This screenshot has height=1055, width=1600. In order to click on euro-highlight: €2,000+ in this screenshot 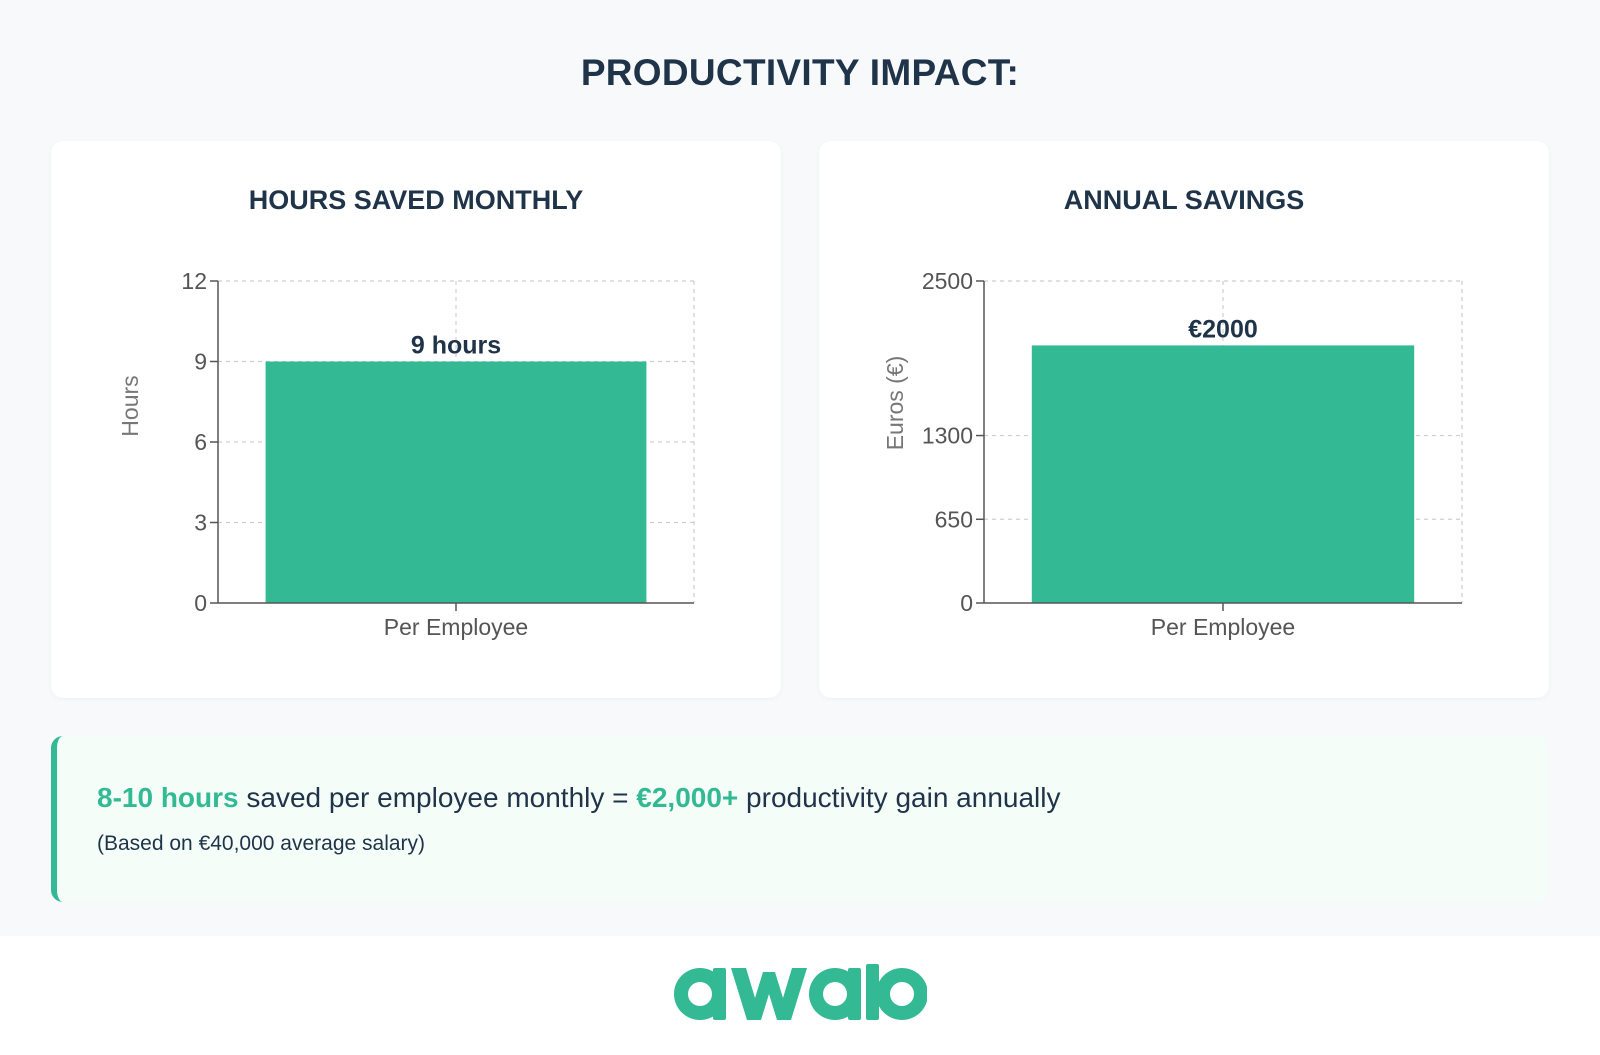, I will do `click(687, 797)`.